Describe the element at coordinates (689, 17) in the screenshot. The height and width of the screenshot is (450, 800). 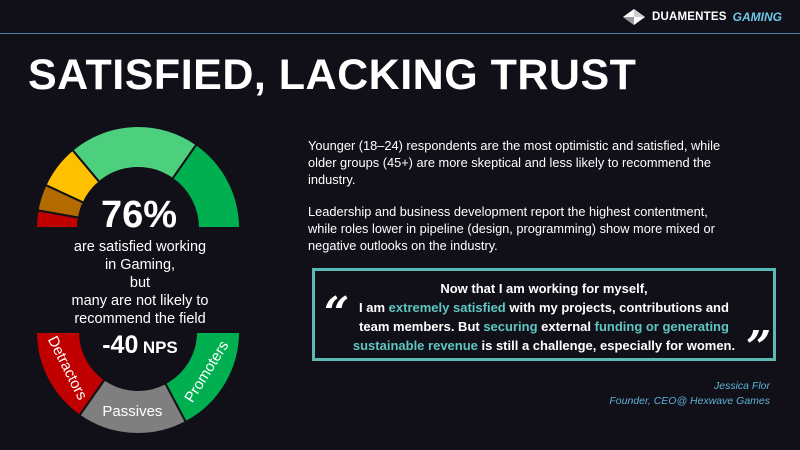
I see `brand-name: DUAMENTES` at that location.